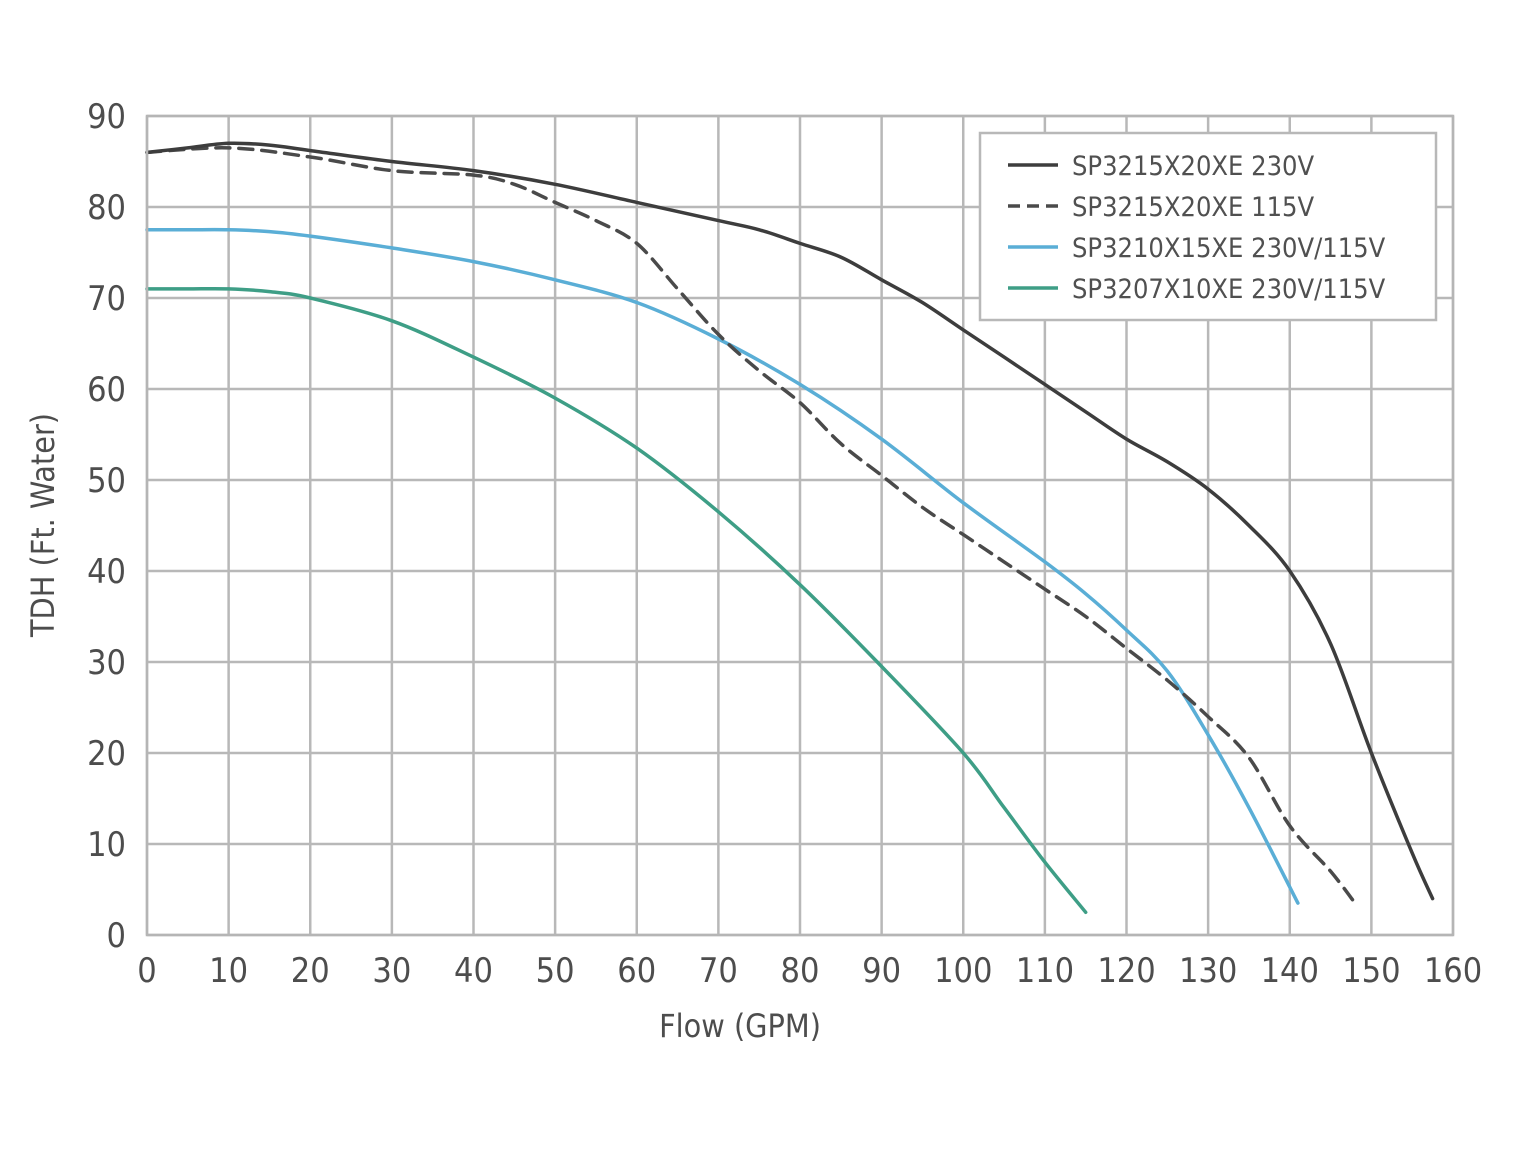  Describe the element at coordinates (963, 971) in the screenshot. I see `x-tick-label: 100` at that location.